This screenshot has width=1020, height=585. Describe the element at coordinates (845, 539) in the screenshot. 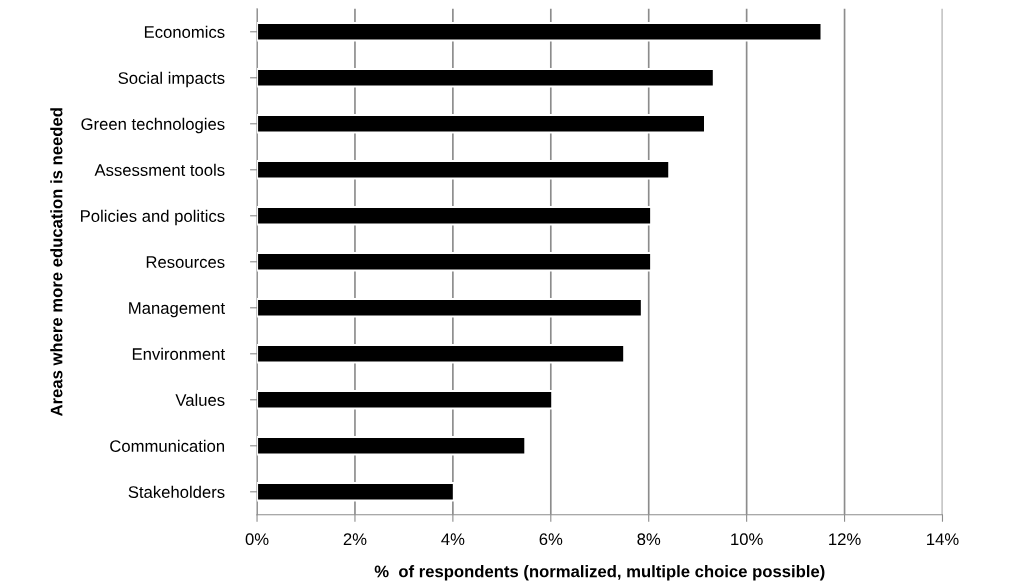

I see `x-tick-label: 12%` at that location.